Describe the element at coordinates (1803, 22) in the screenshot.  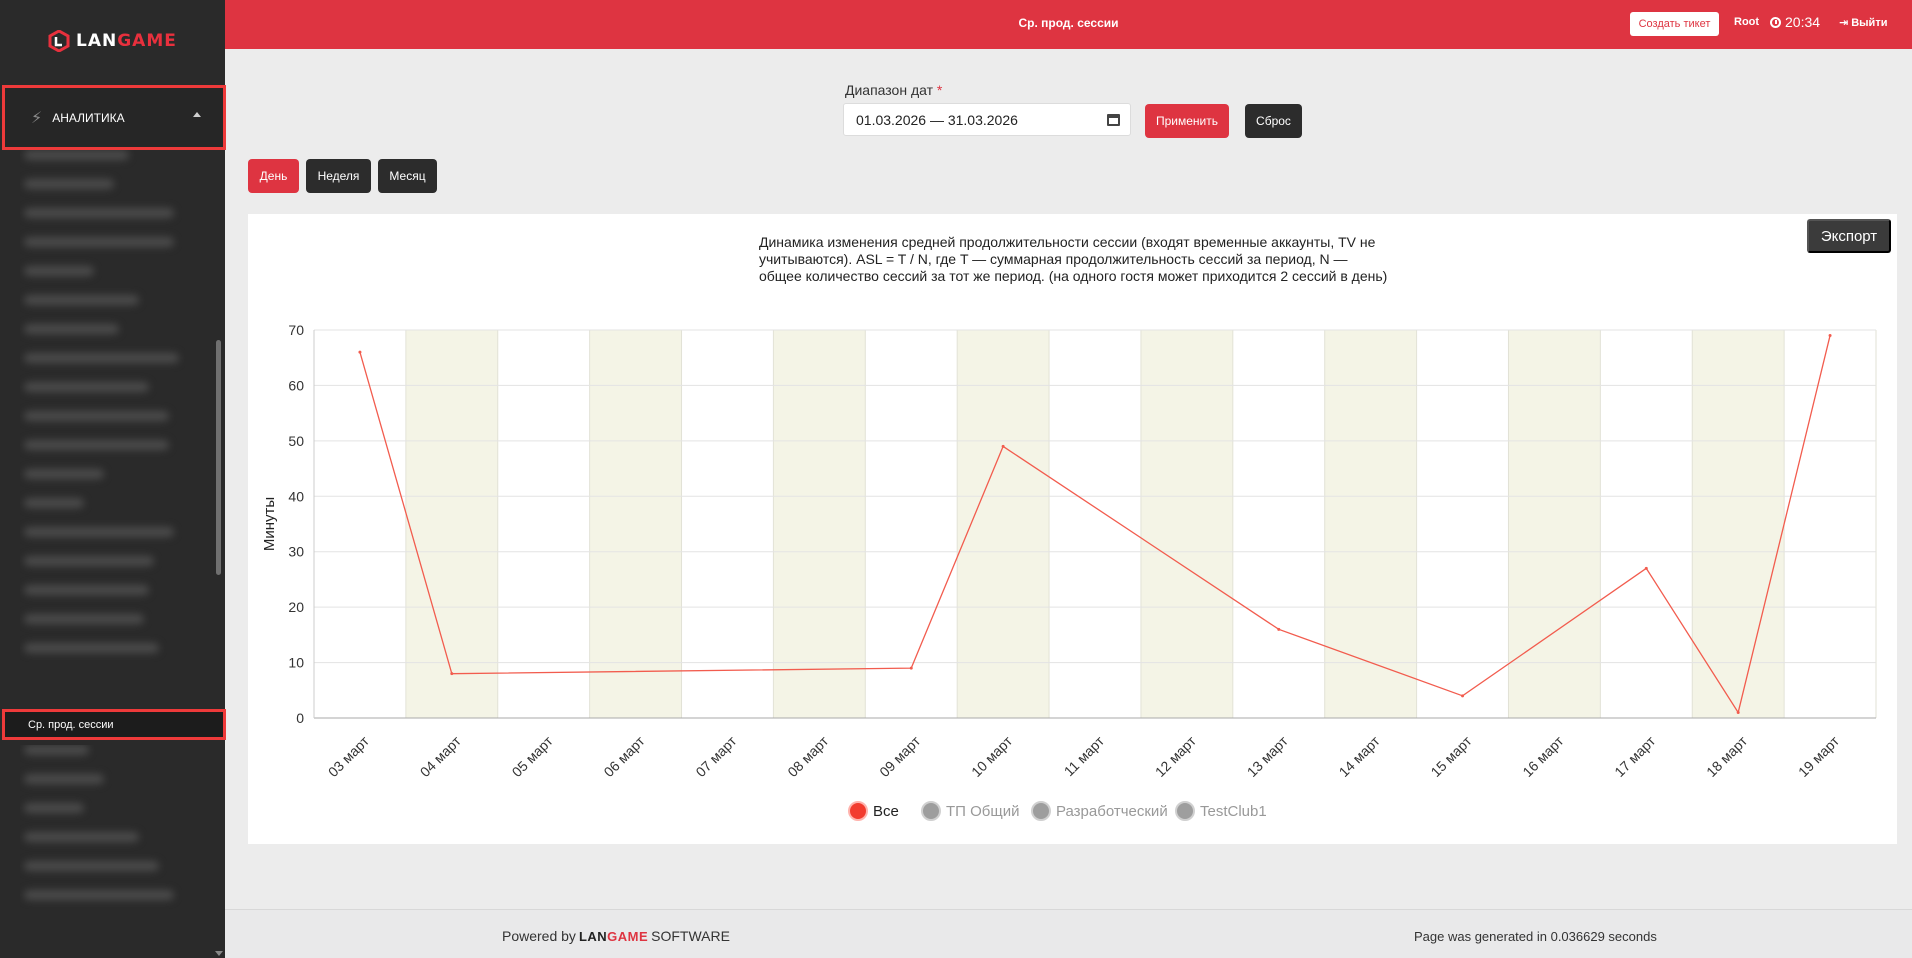
I see `clock-time: 20:34` at that location.